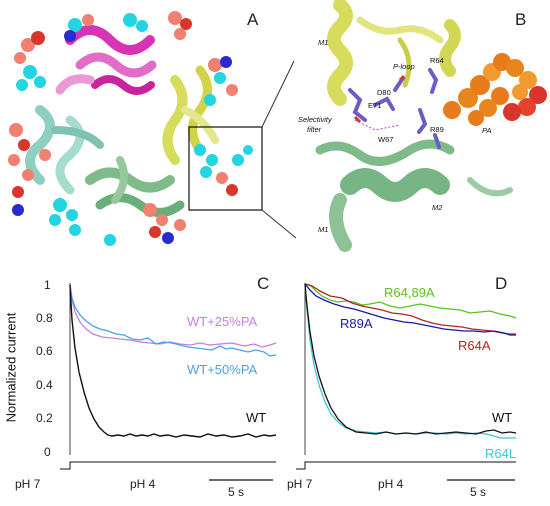 The image size is (550, 506). What do you see at coordinates (404, 66) in the screenshot?
I see `label-p-loop: P-loop` at bounding box center [404, 66].